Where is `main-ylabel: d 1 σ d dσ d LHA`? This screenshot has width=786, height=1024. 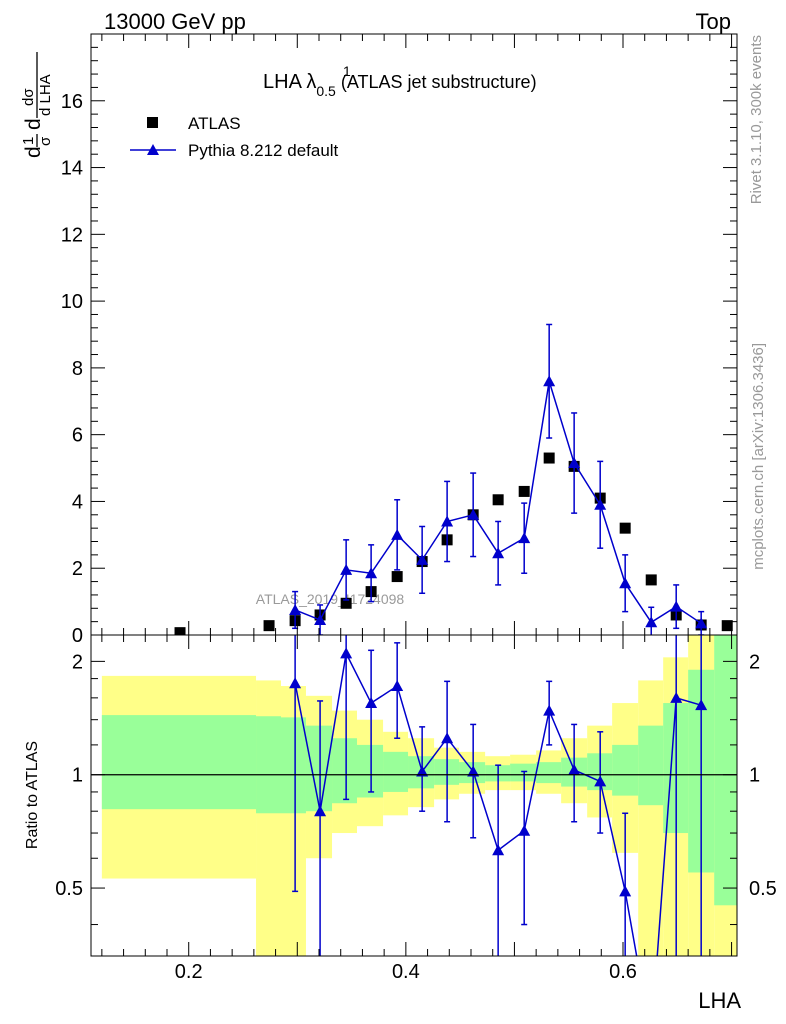 main-ylabel: d 1 σ d dσ d LHA is located at coordinates (37, 105).